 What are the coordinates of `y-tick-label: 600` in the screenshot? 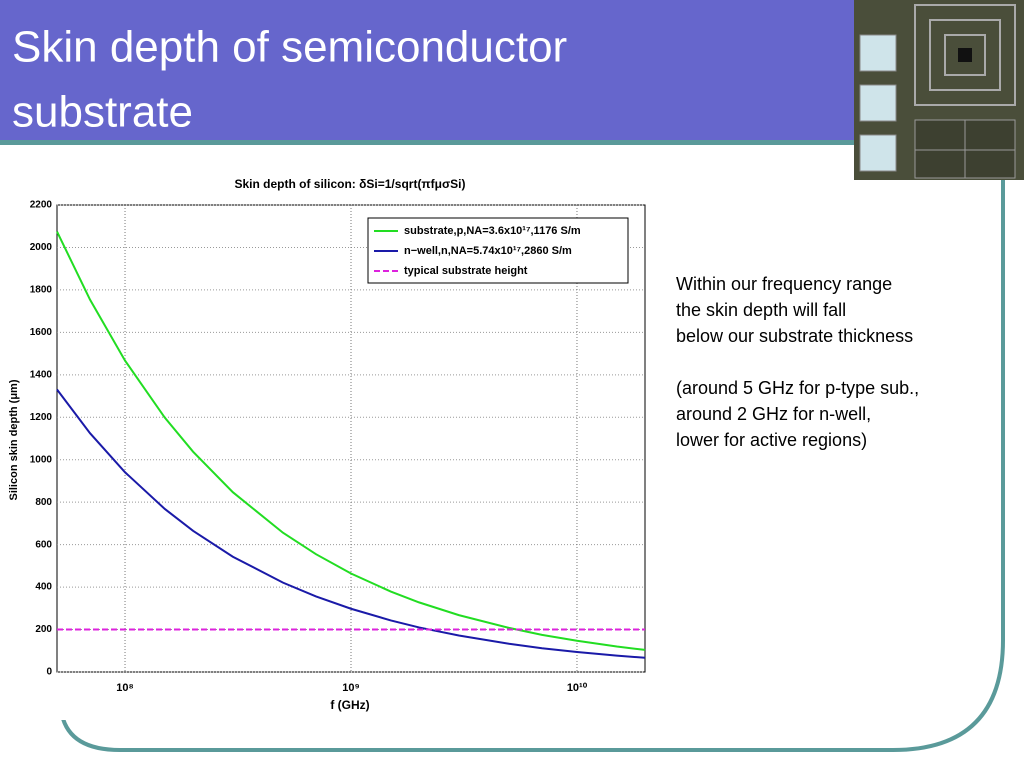 It's located at (43, 544).